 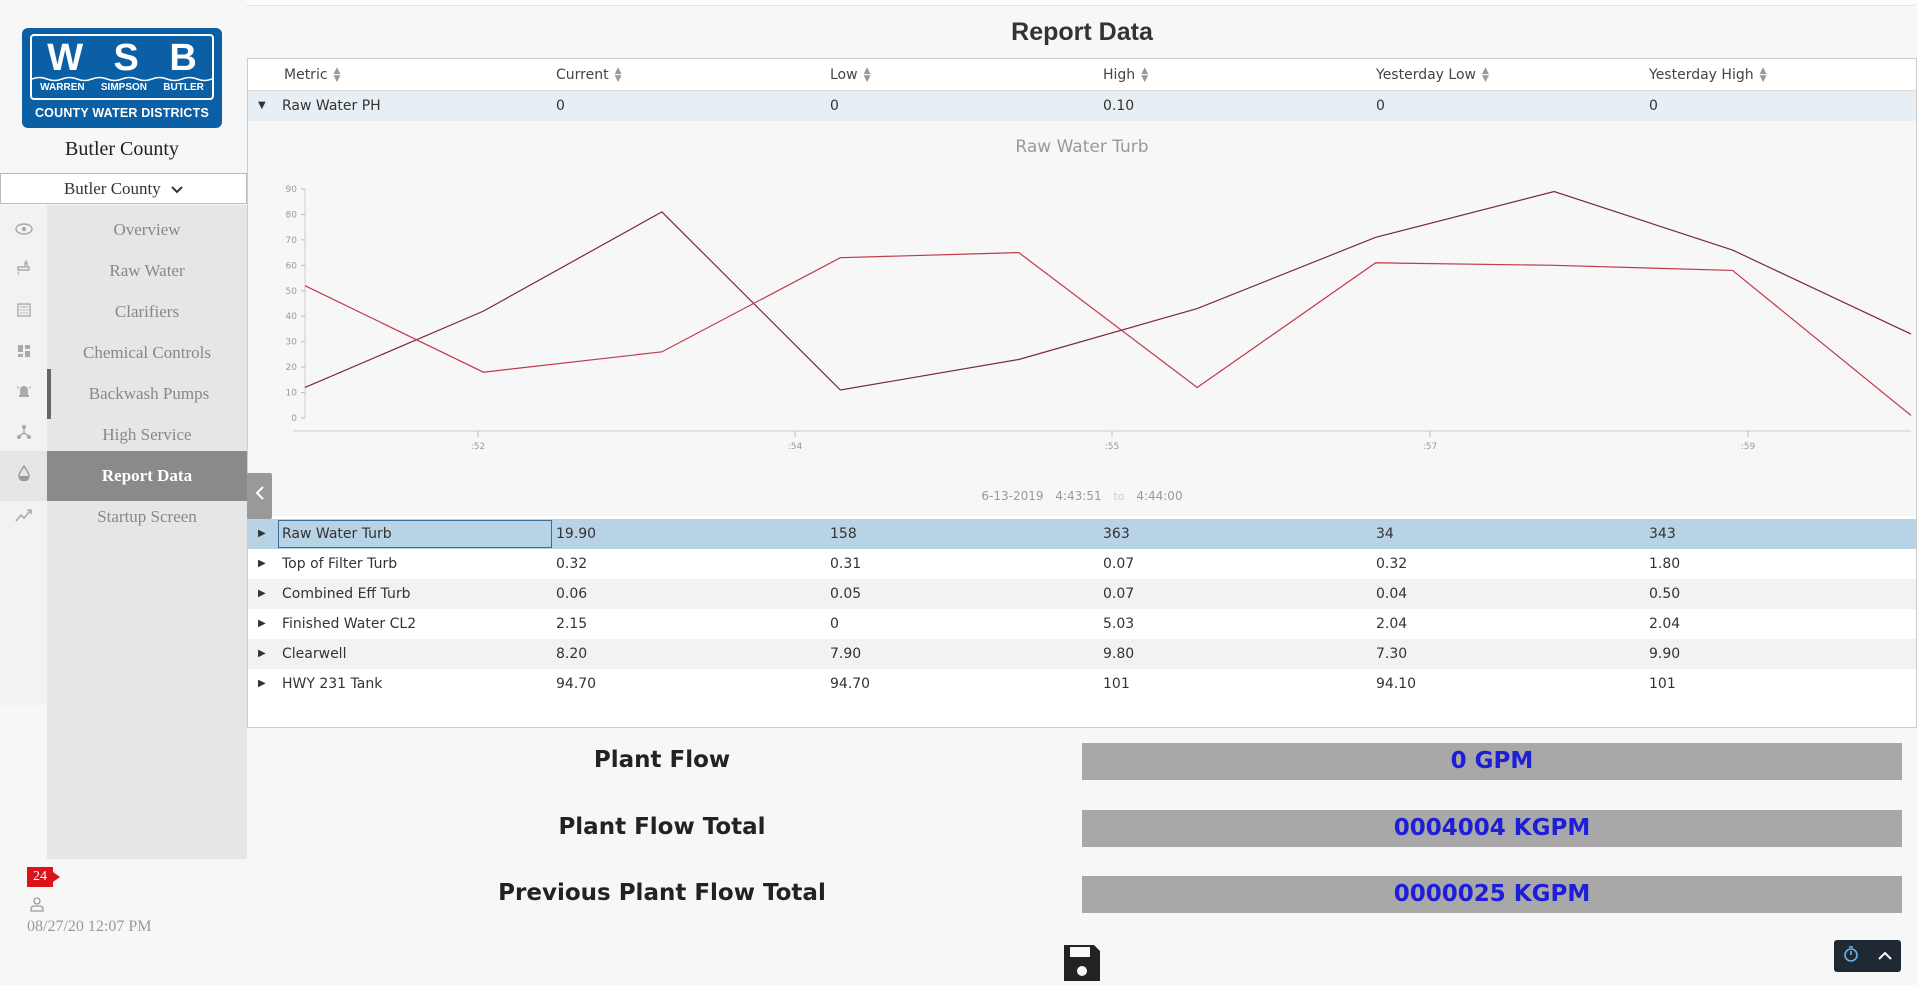 What do you see at coordinates (662, 760) in the screenshot?
I see `plant-flow-label: Plant Flow` at bounding box center [662, 760].